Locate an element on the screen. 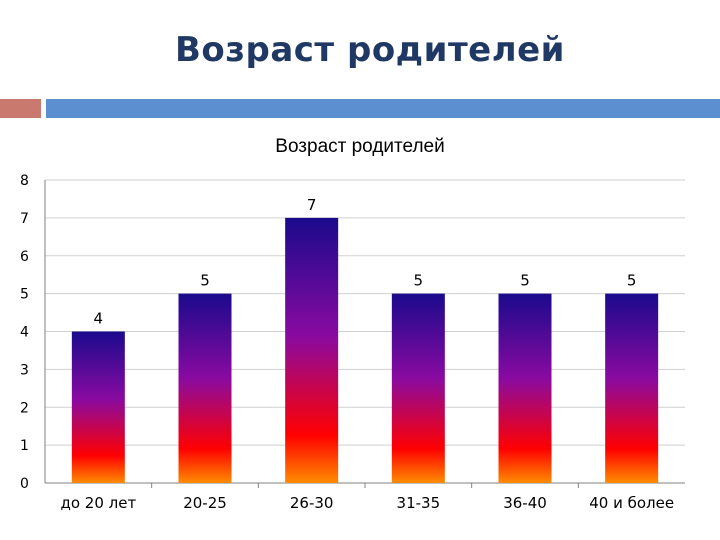 This screenshot has height=540, width=720. slide-title: Возраст родителей is located at coordinates (370, 50).